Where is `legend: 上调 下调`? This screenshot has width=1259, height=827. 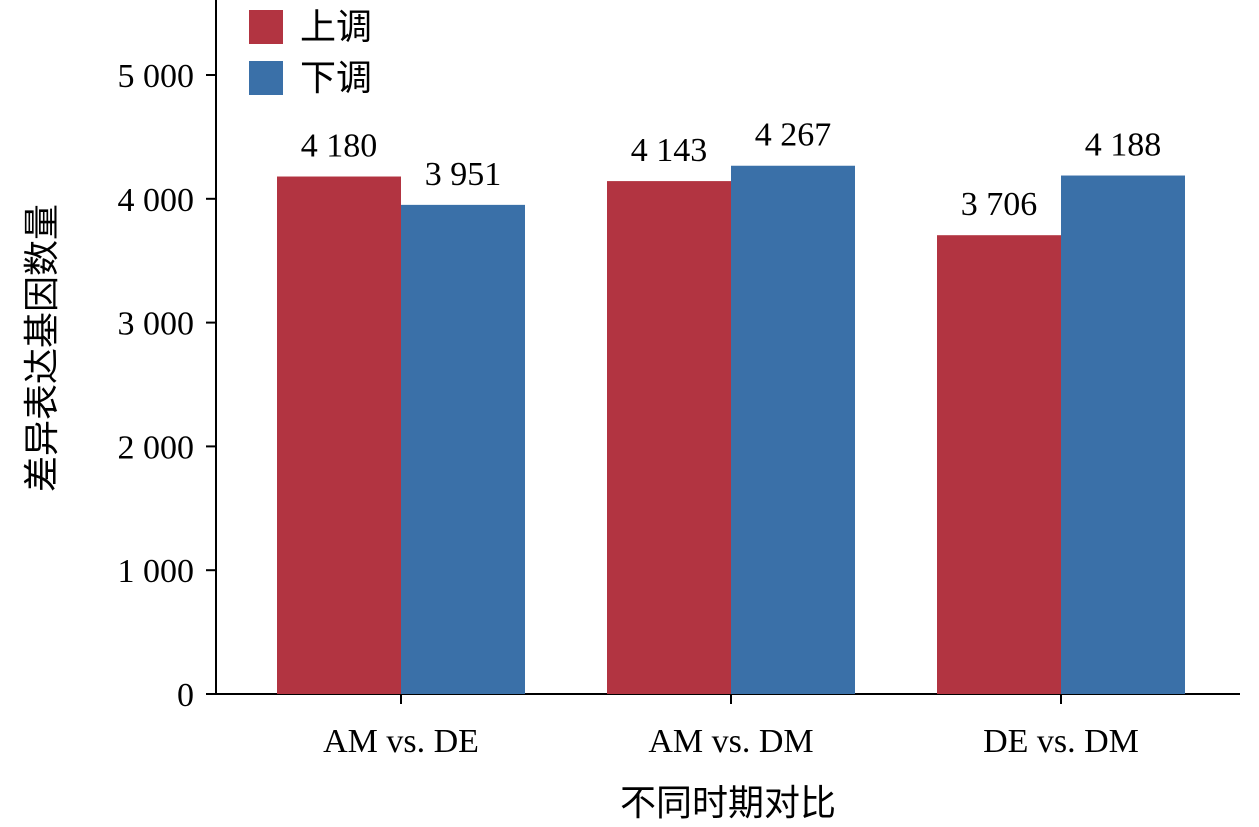
legend: 上调 下调 is located at coordinates (310, 52).